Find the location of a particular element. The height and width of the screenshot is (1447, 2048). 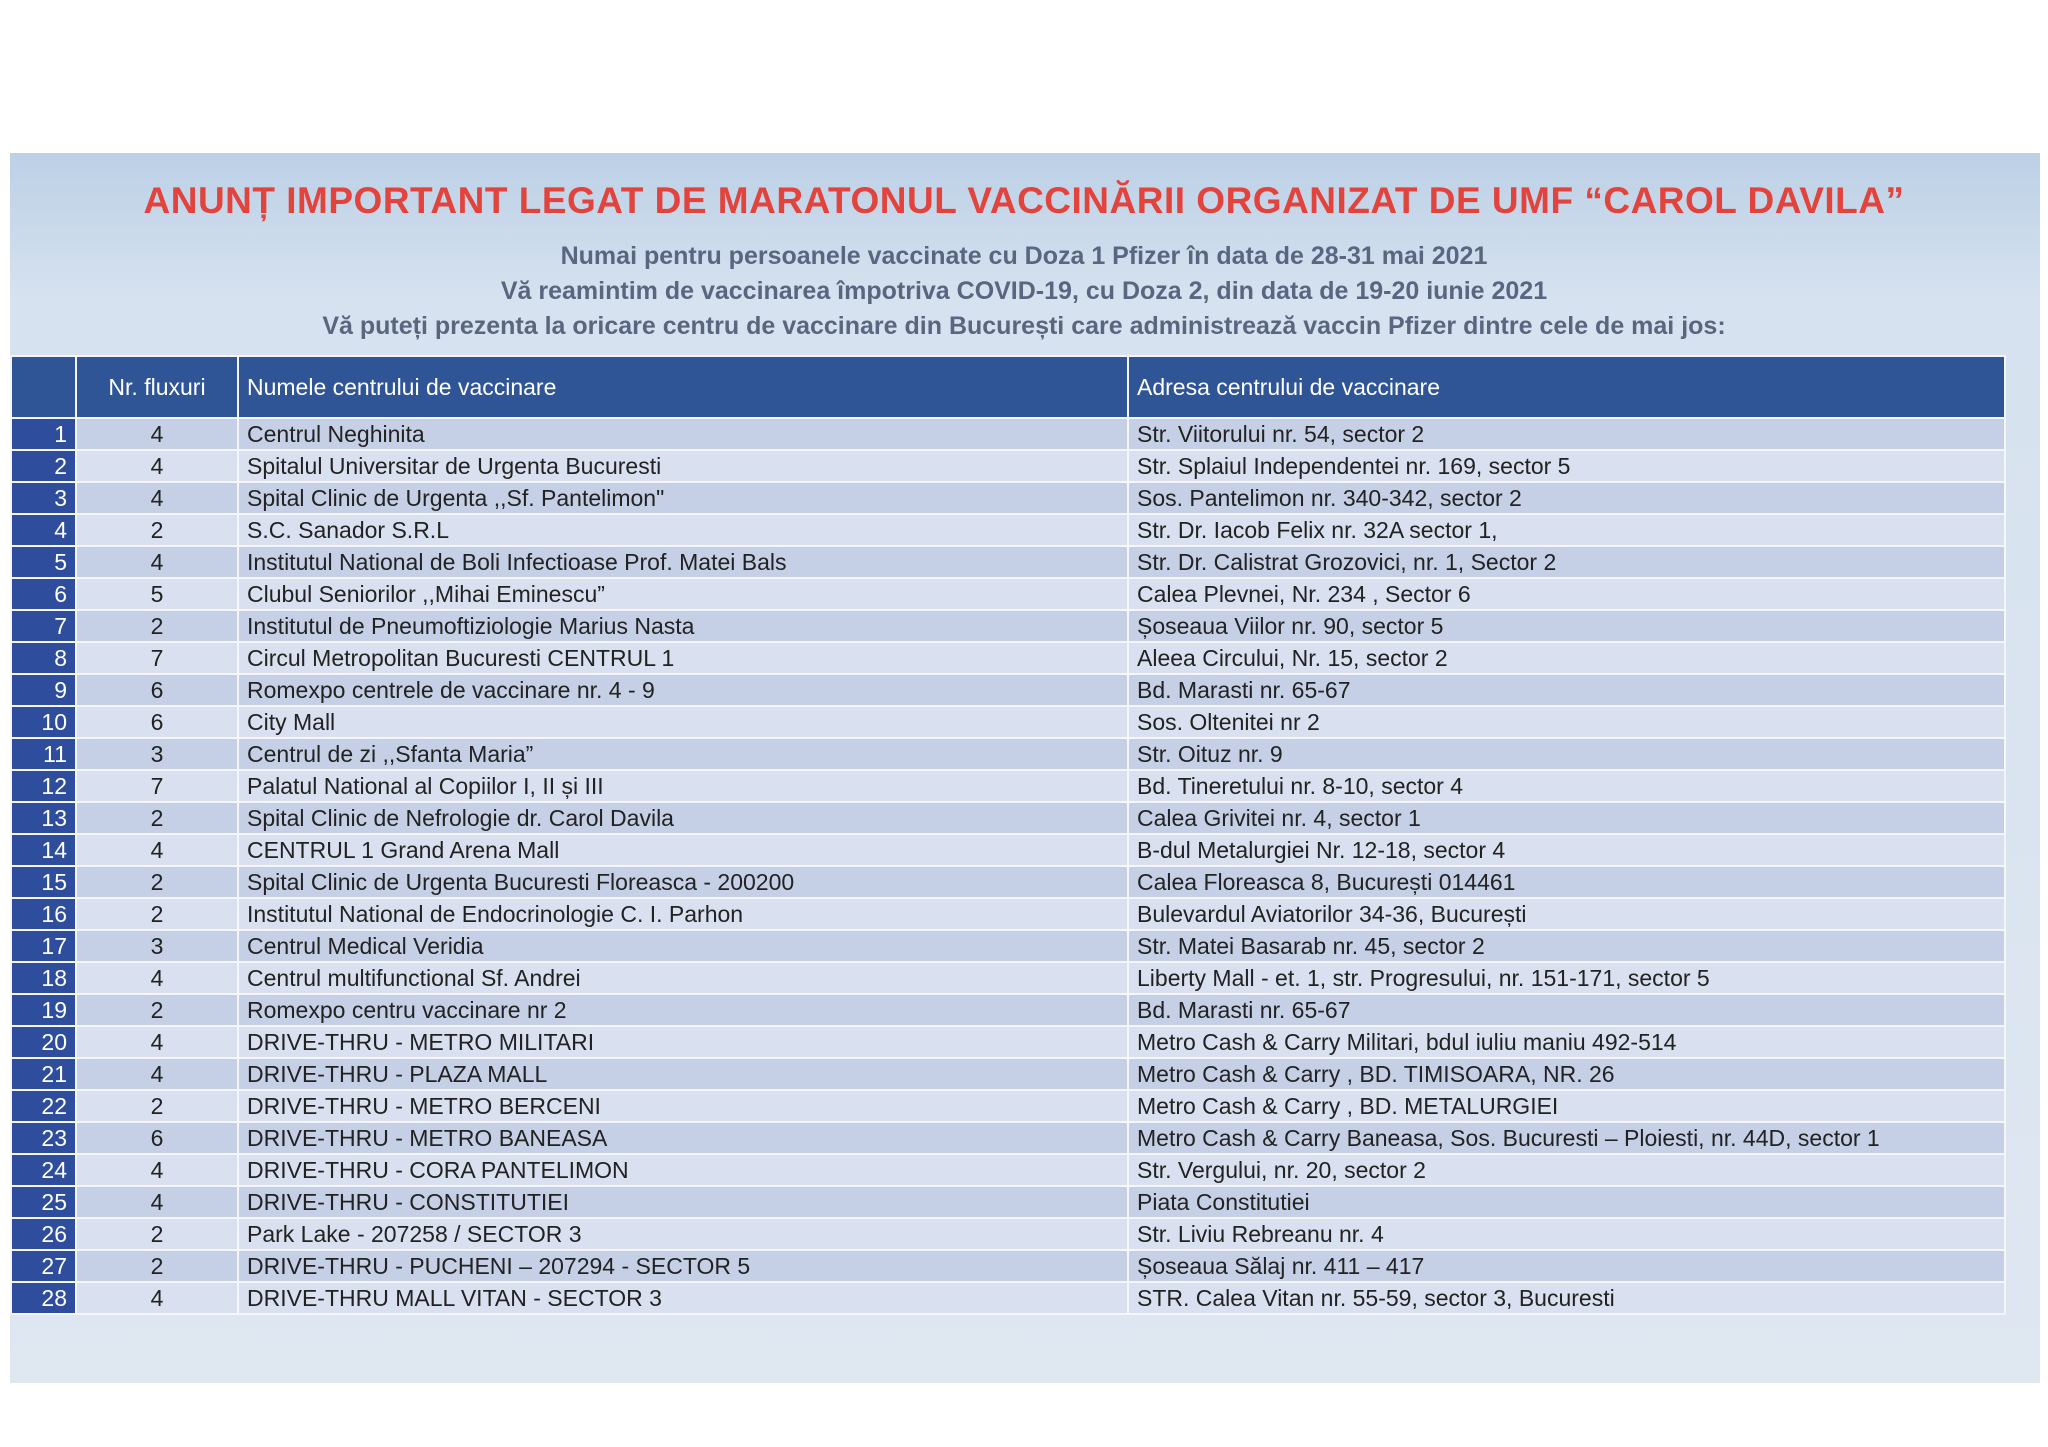

table-cell: 28 is located at coordinates (43, 1298).